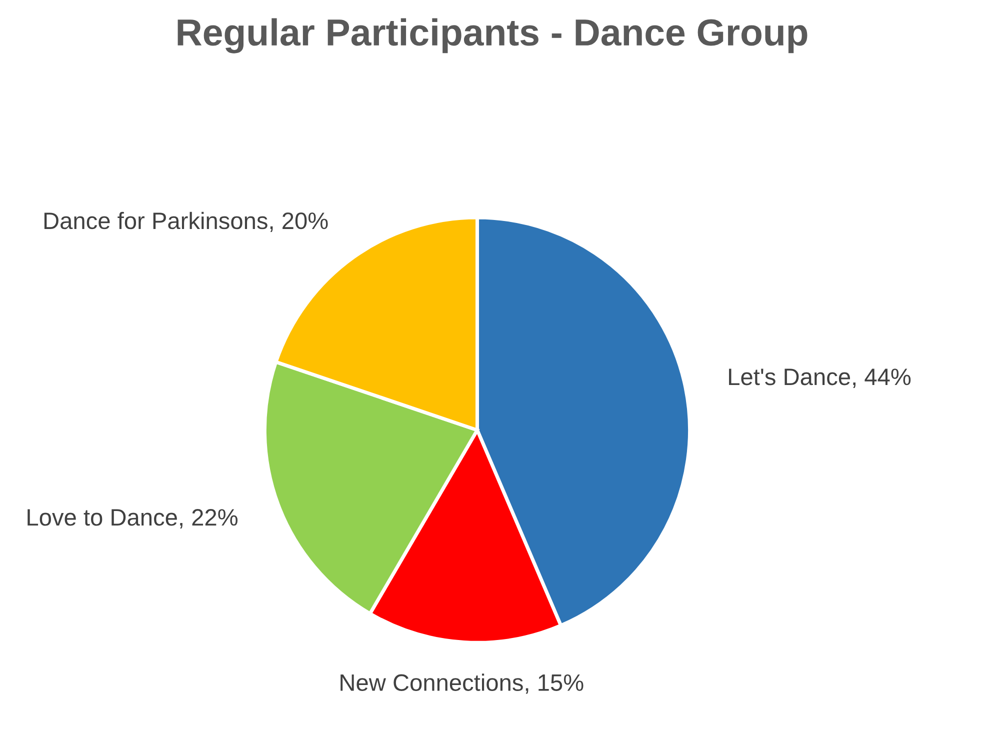  I want to click on slice-label: Love to Dance, 22%, so click(133, 519).